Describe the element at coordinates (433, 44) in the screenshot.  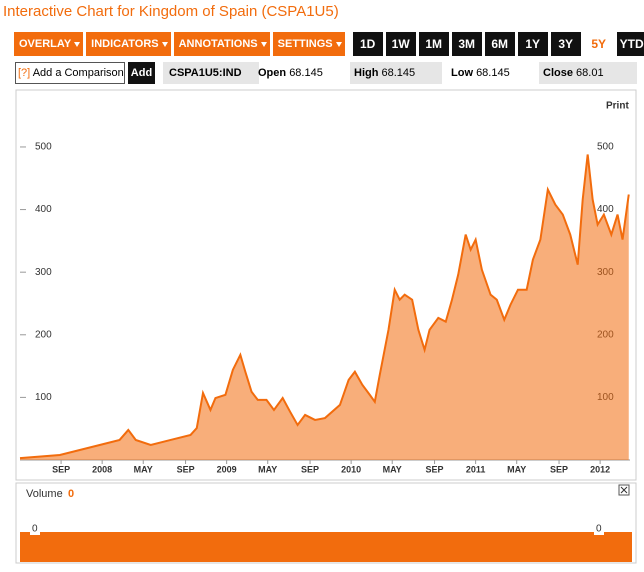
I see `range-button: 1M` at that location.